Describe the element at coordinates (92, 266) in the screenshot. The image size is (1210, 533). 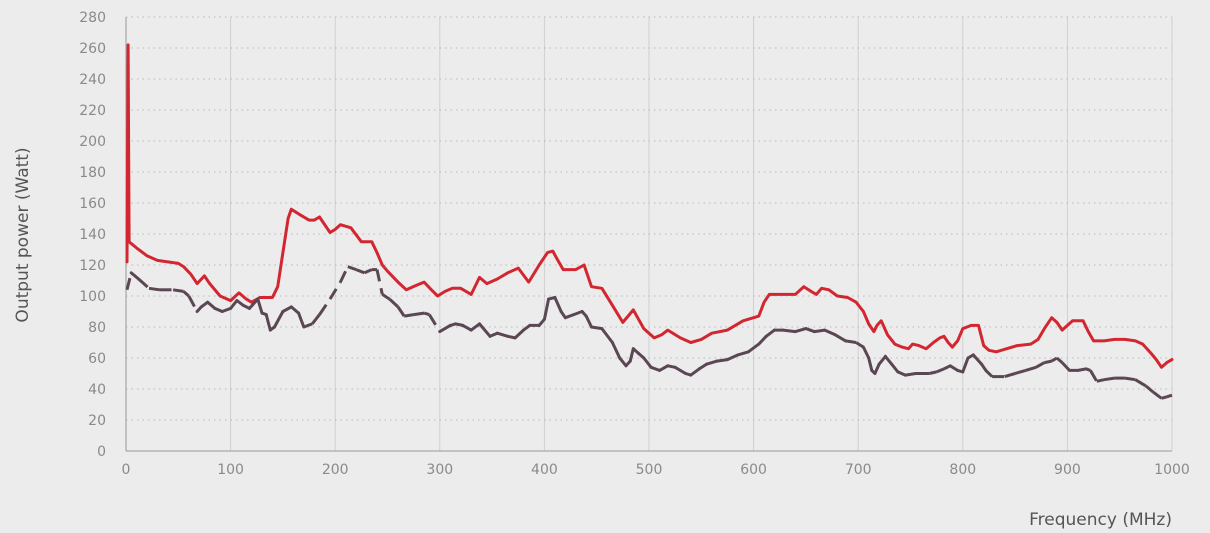
I see `y-tick-label-120: 120` at that location.